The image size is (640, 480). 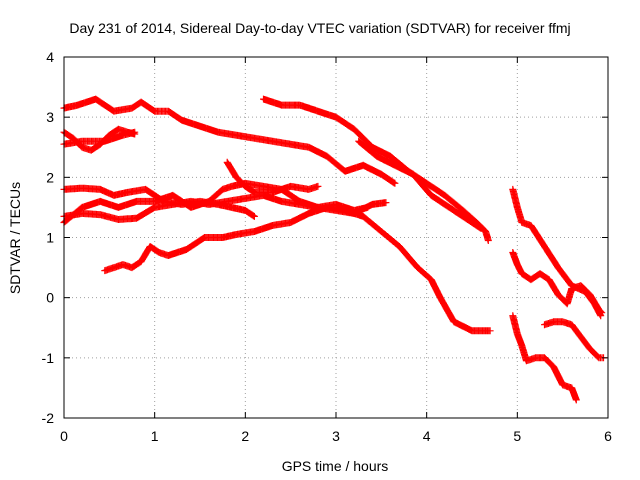 I want to click on series-arc5, so click(x=420, y=184).